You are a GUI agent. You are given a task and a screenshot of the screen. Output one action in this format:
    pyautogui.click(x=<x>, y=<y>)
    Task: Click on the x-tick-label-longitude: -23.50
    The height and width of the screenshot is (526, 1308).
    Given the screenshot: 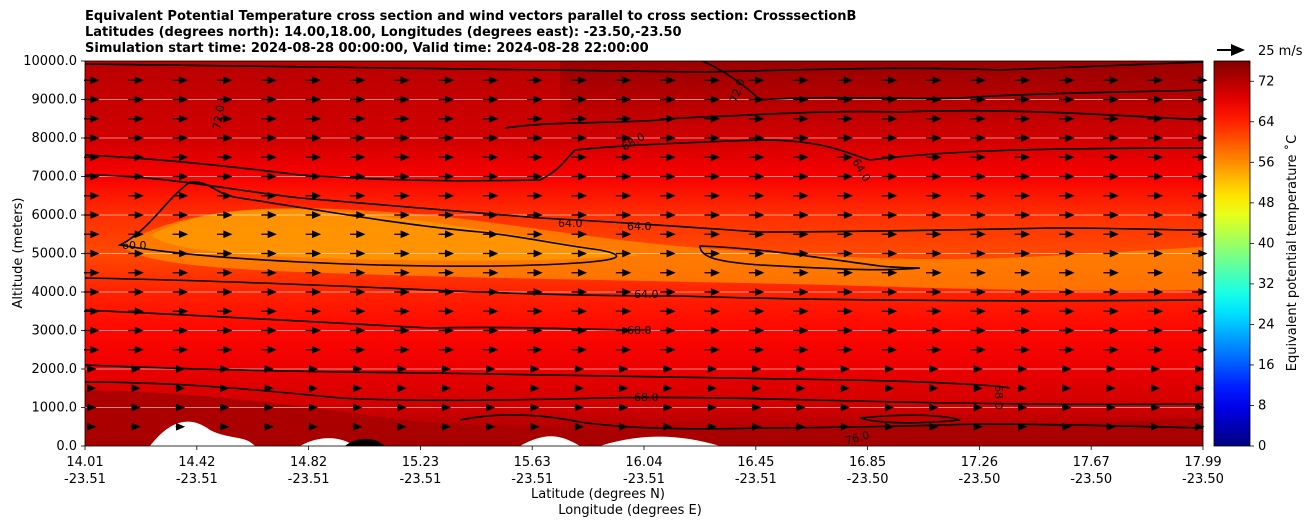 What is the action you would take?
    pyautogui.click(x=1091, y=479)
    